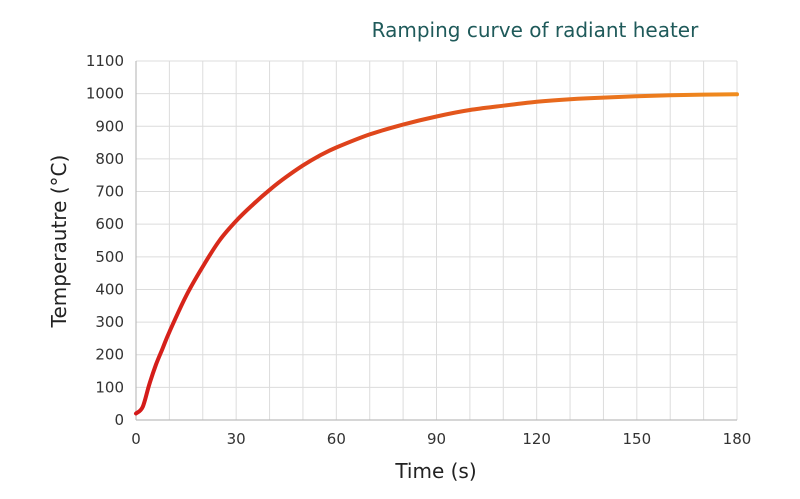 Image resolution: width=800 pixels, height=499 pixels. I want to click on x-tick-label: 60, so click(336, 439).